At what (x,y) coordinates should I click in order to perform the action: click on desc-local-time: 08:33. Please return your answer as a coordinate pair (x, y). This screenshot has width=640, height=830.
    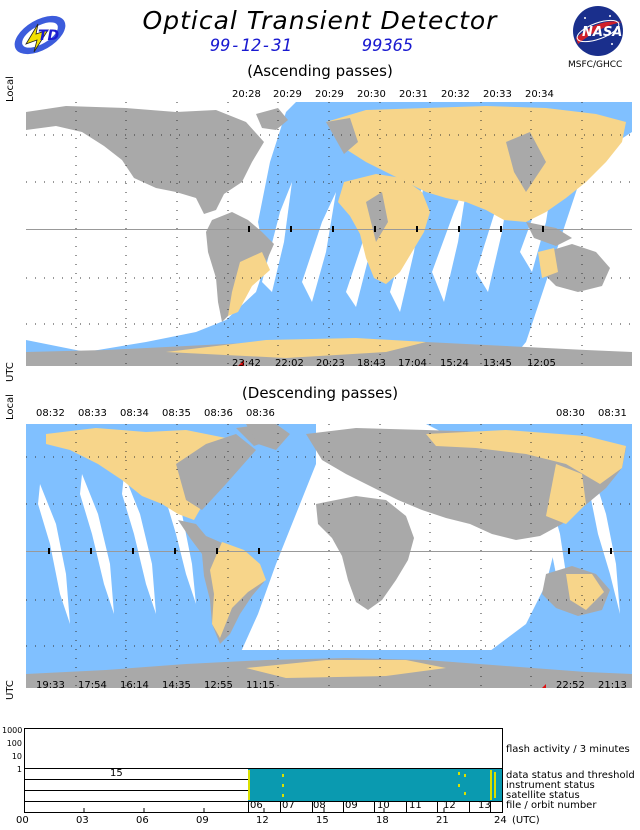
    Looking at the image, I should click on (92, 413).